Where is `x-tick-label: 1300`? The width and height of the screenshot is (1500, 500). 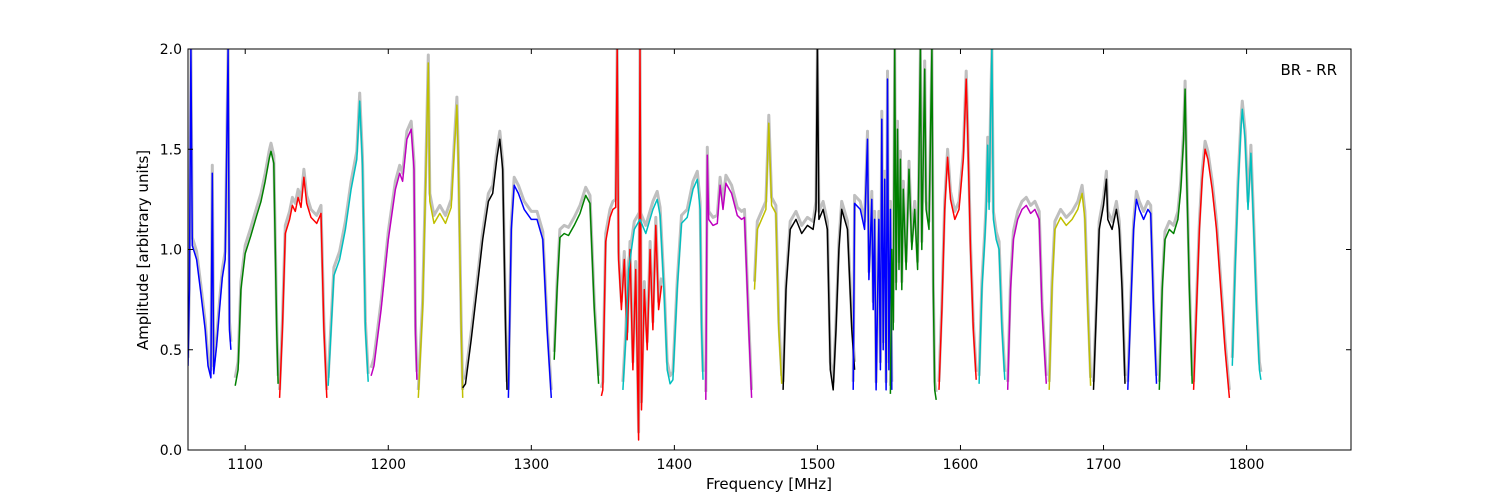
x-tick-label: 1300 is located at coordinates (532, 465).